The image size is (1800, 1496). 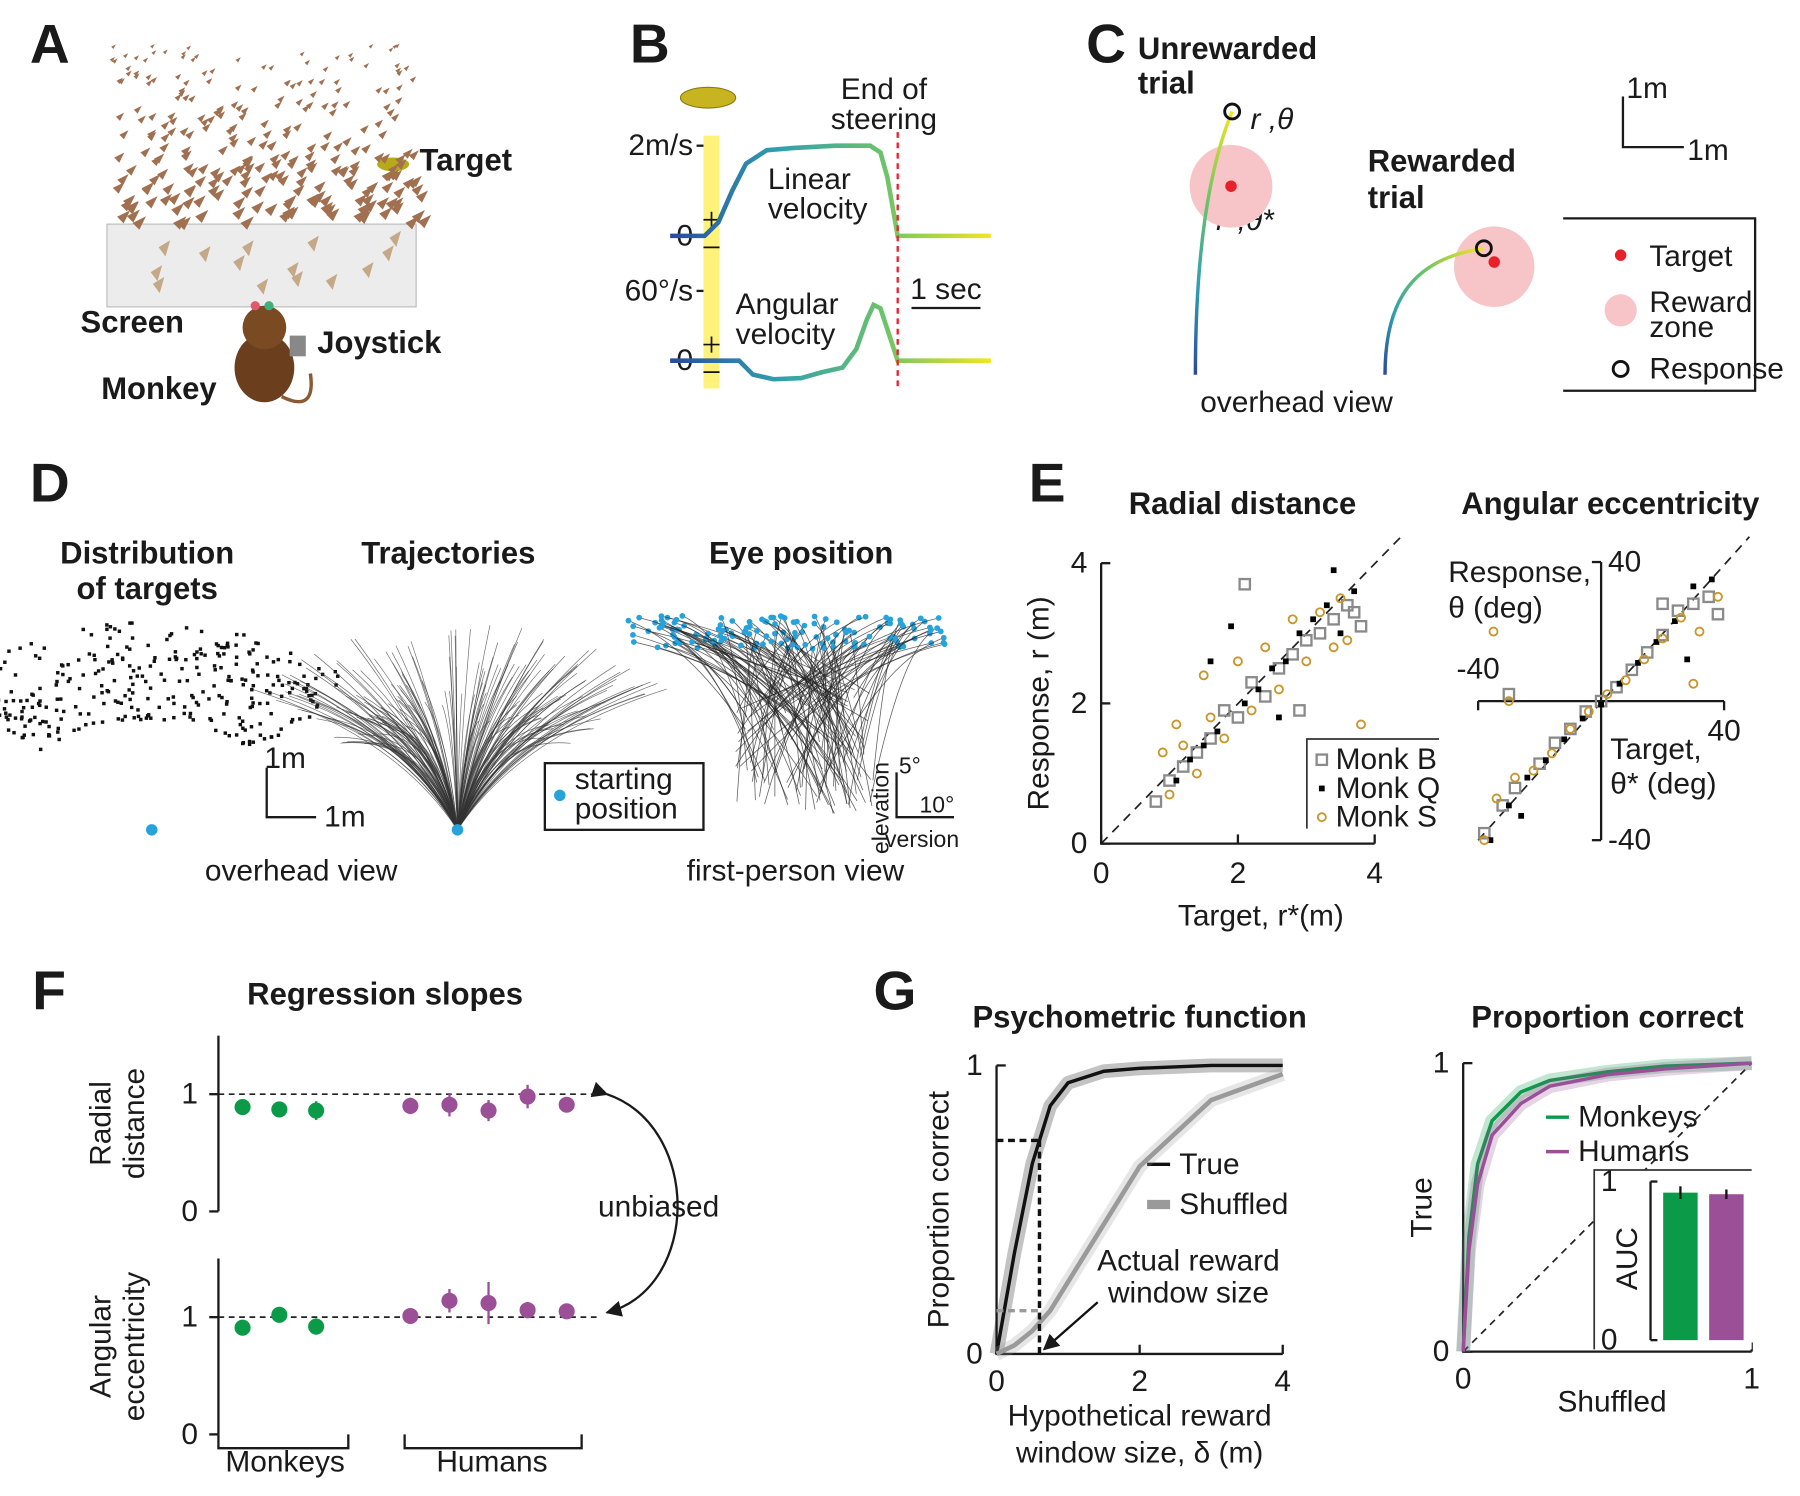 What do you see at coordinates (491, 1461) in the screenshot?
I see `group-label: Humans` at bounding box center [491, 1461].